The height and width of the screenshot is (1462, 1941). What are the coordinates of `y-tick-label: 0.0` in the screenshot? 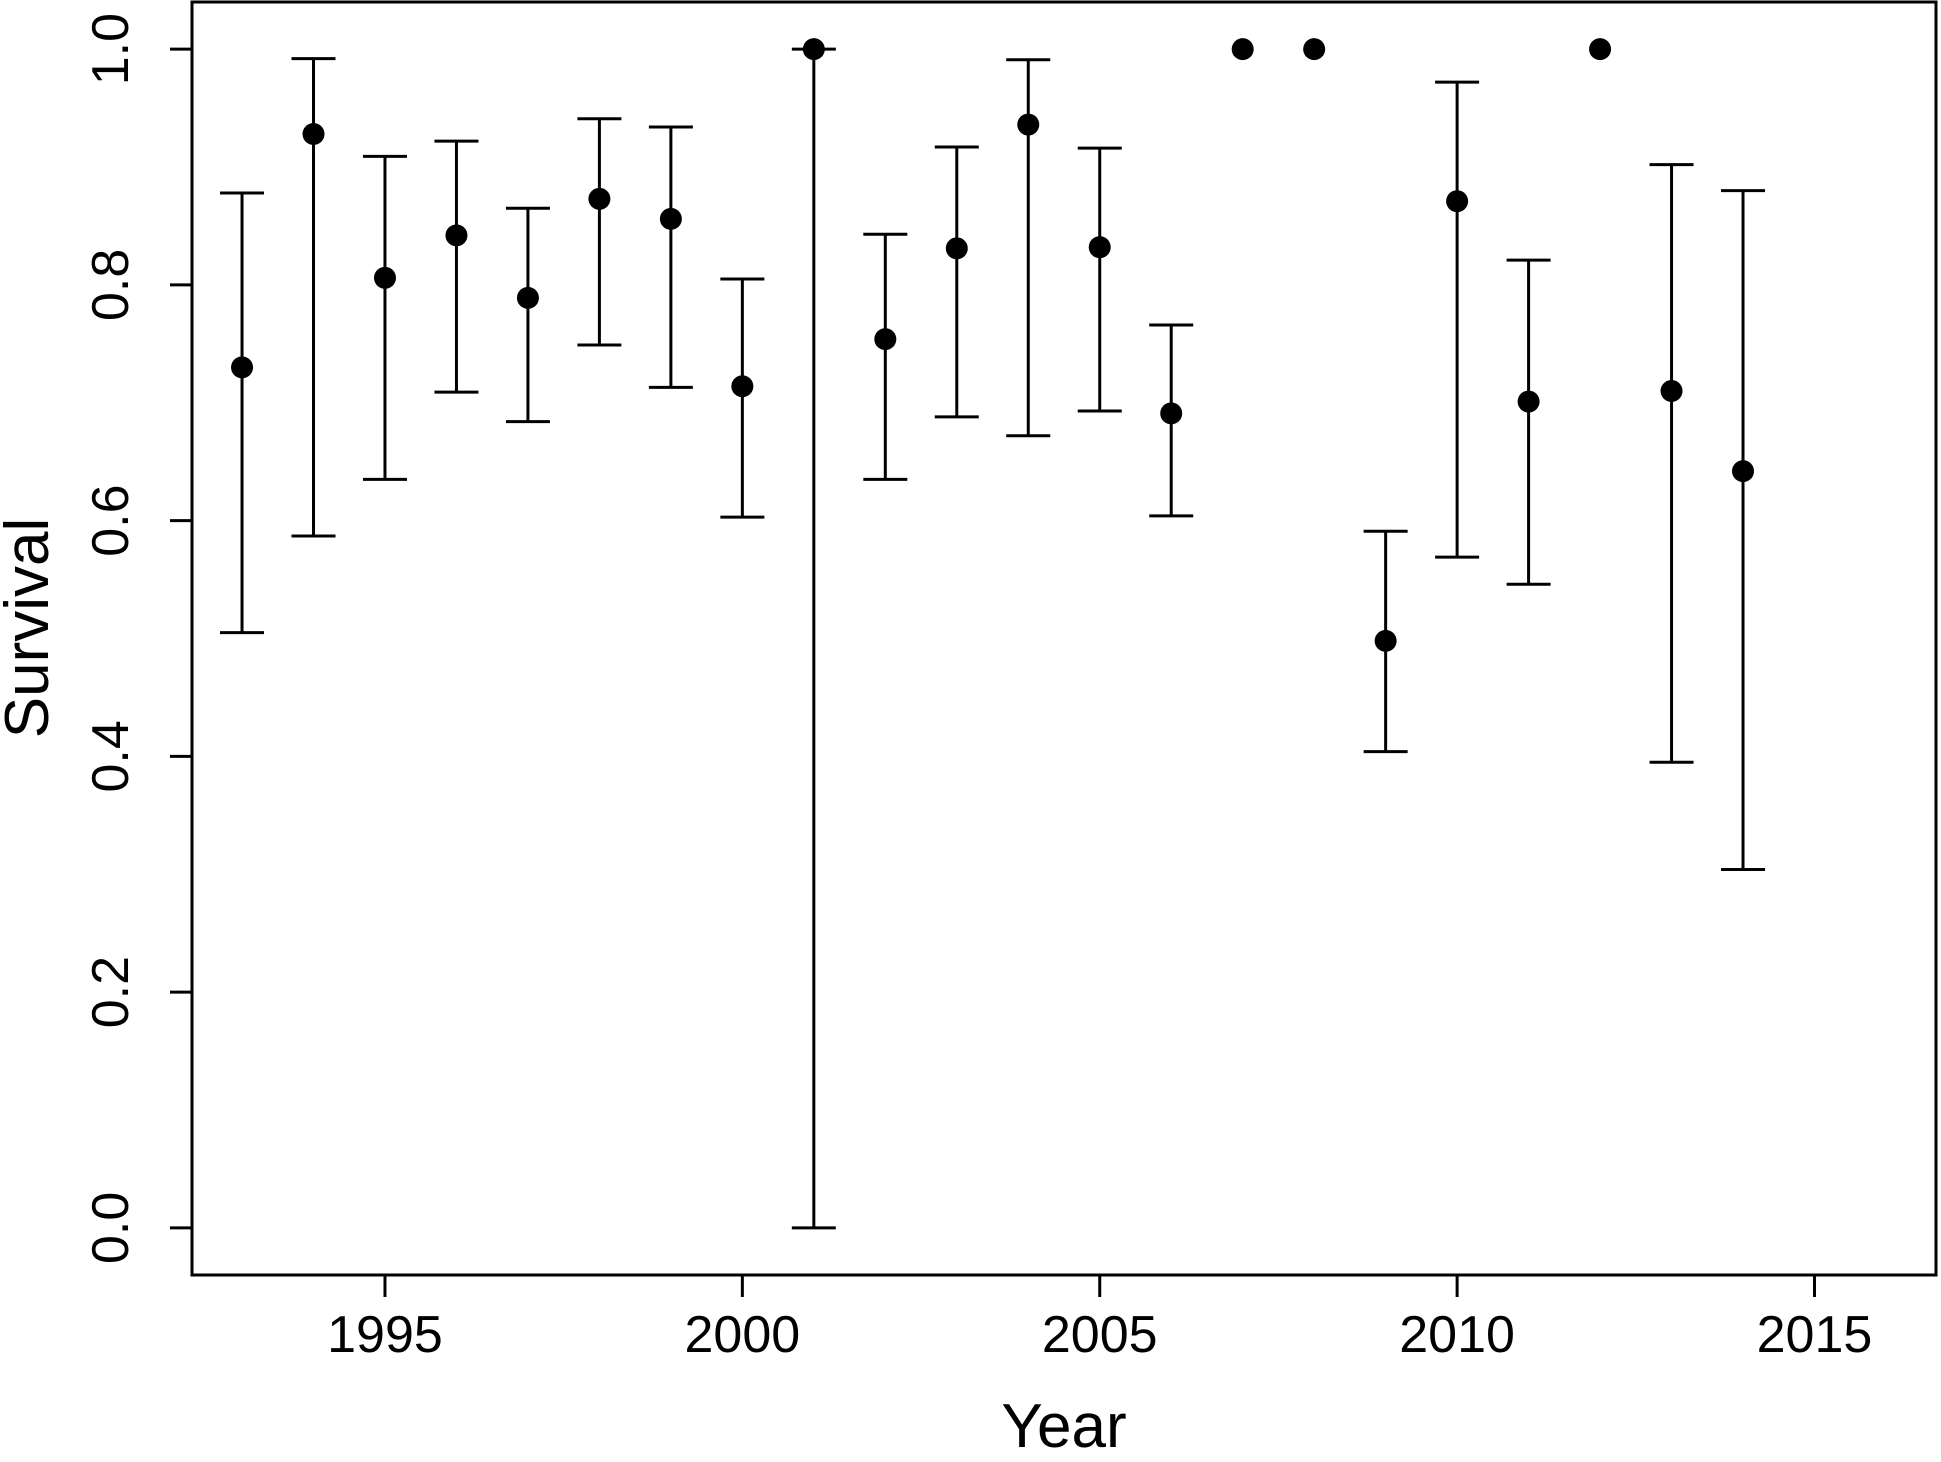 It's located at (111, 1228).